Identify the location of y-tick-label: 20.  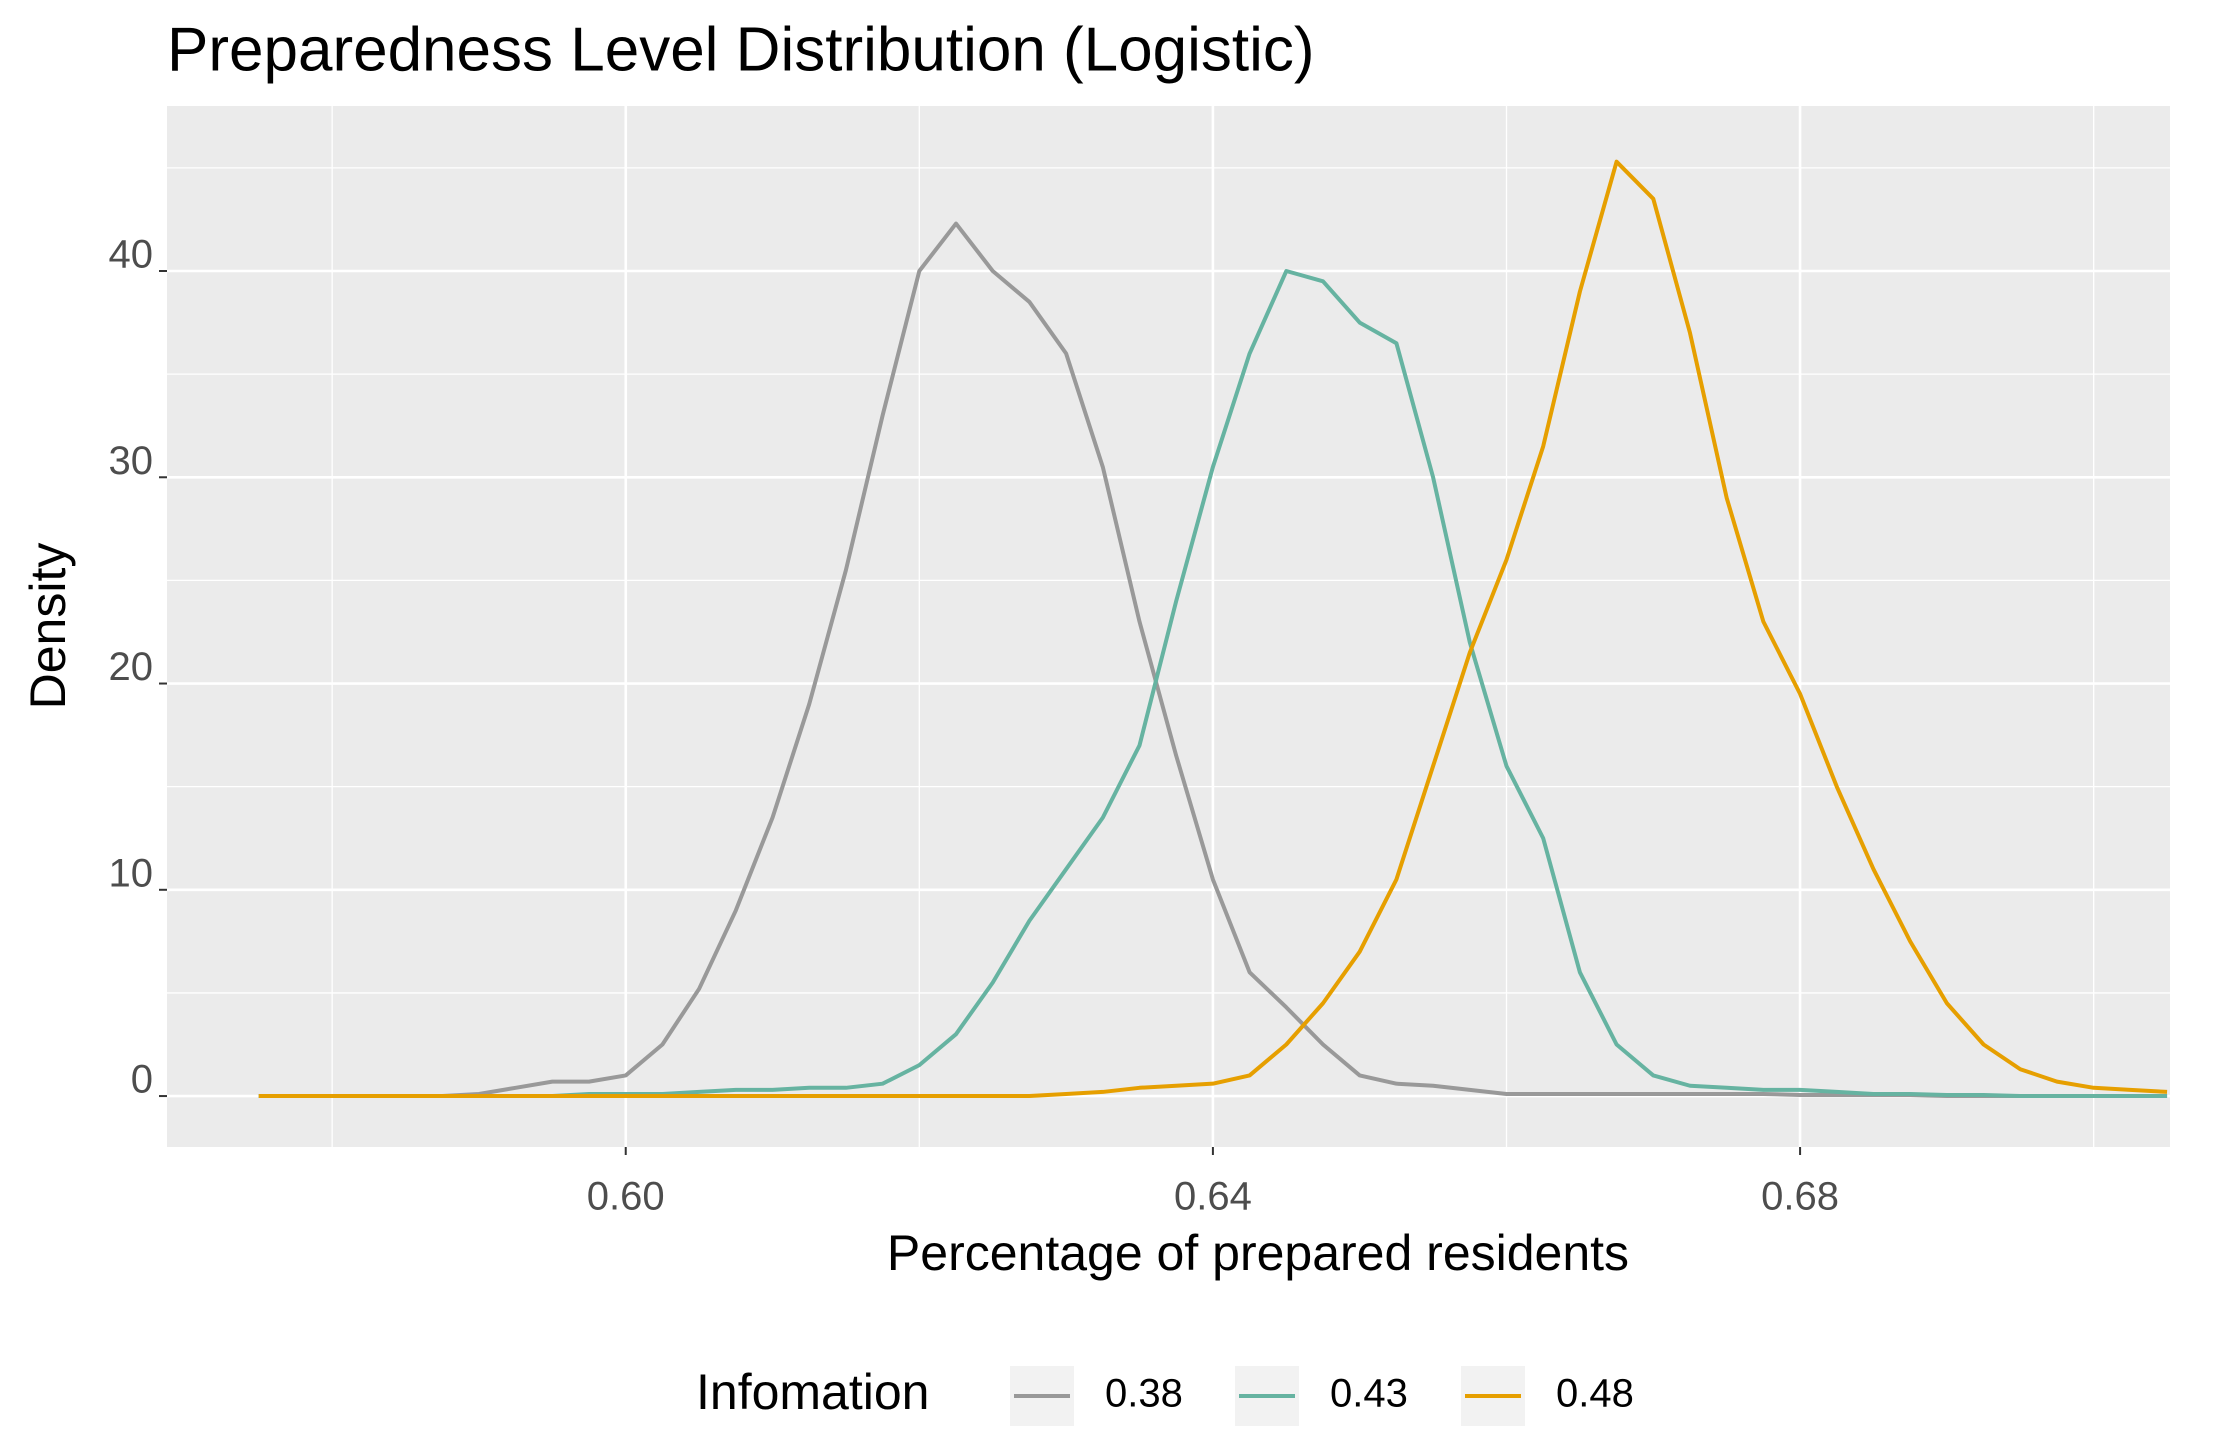
(131, 667).